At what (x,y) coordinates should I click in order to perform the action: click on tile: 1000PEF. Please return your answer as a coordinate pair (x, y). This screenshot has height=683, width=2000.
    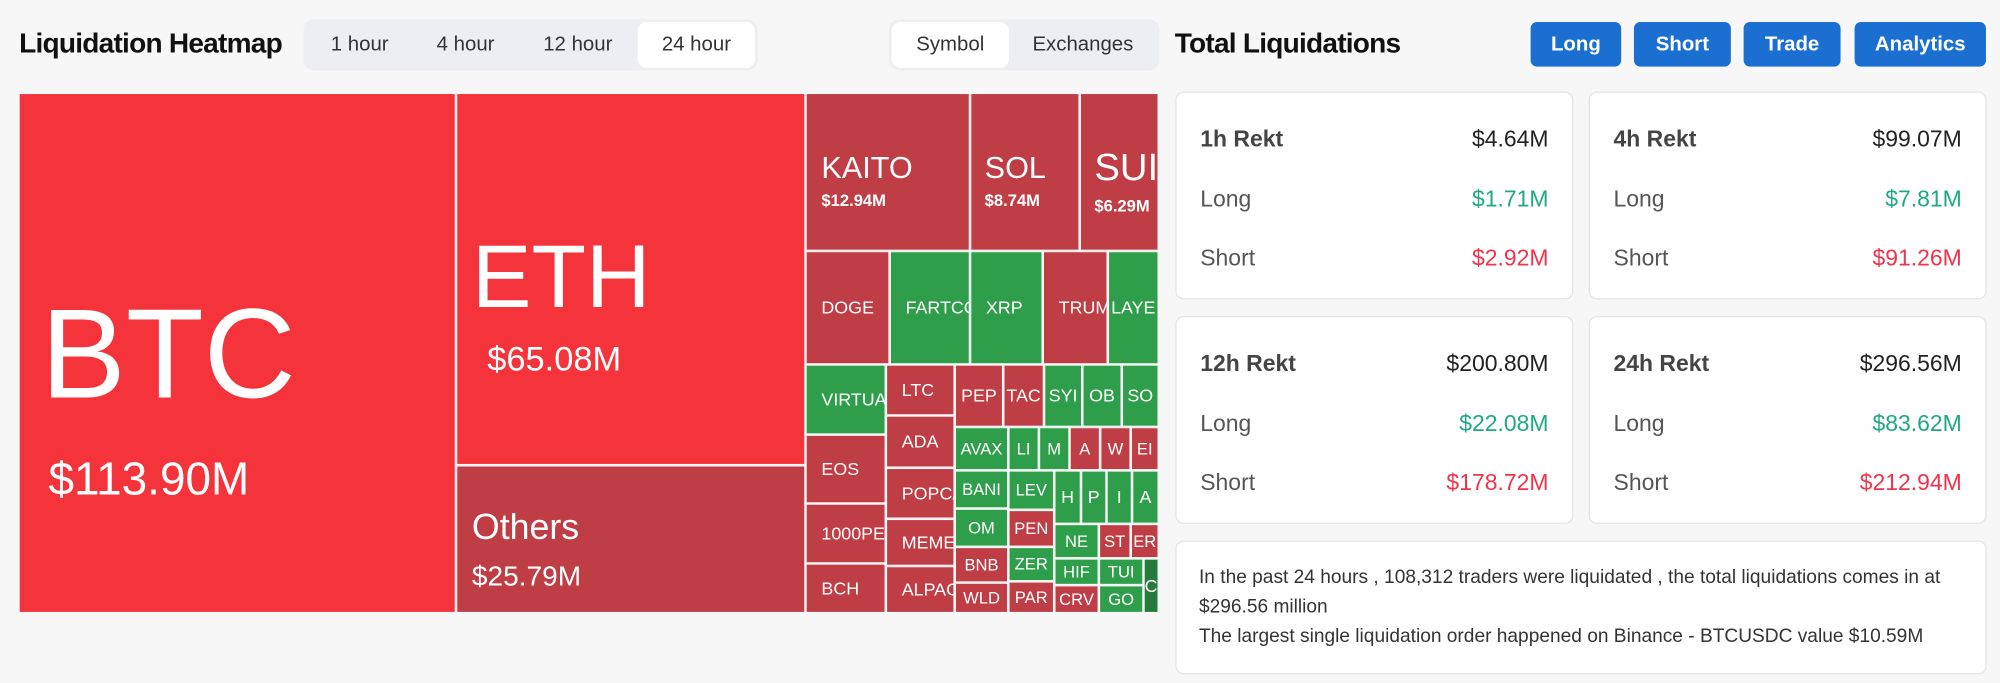
    Looking at the image, I should click on (851, 533).